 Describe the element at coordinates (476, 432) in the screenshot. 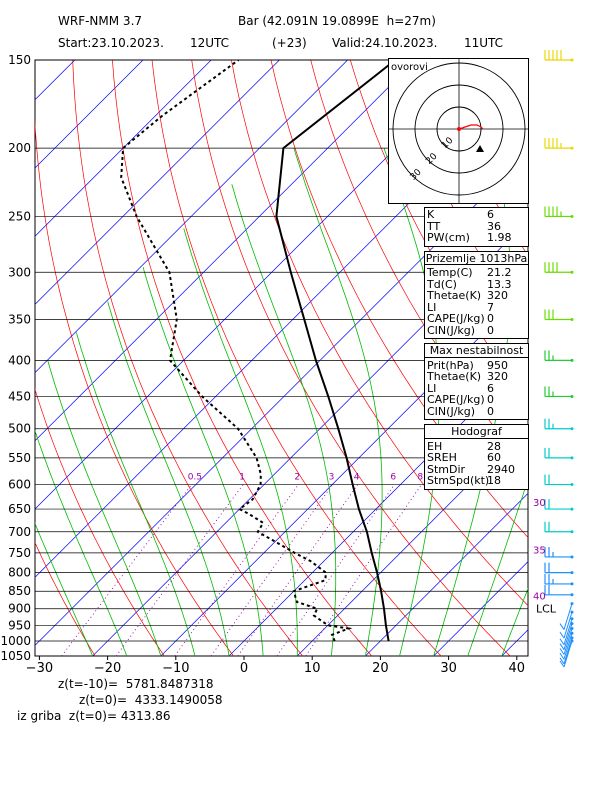

I see `index-box-title: Hodograf` at that location.